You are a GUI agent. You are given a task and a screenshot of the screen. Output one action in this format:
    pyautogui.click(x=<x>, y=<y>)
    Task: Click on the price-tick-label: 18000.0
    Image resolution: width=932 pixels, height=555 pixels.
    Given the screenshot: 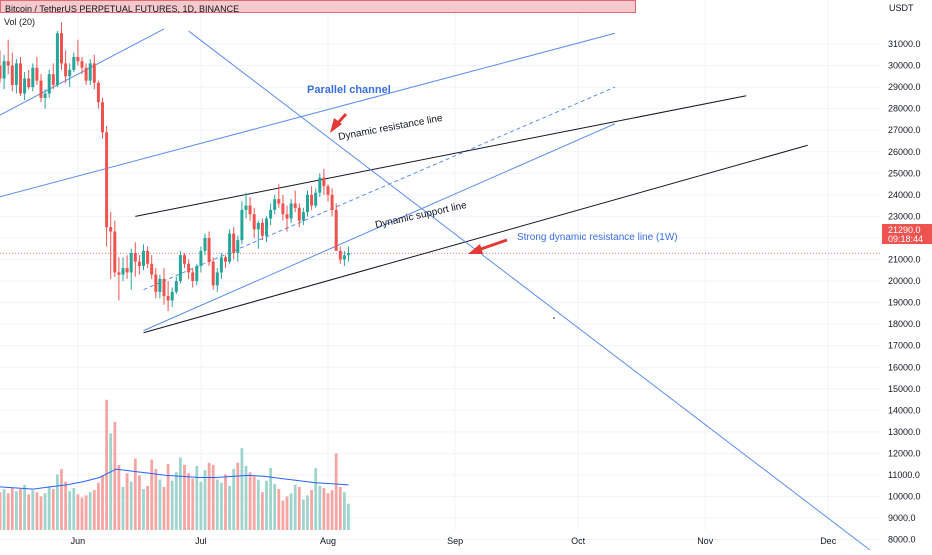 What is the action you would take?
    pyautogui.click(x=904, y=324)
    